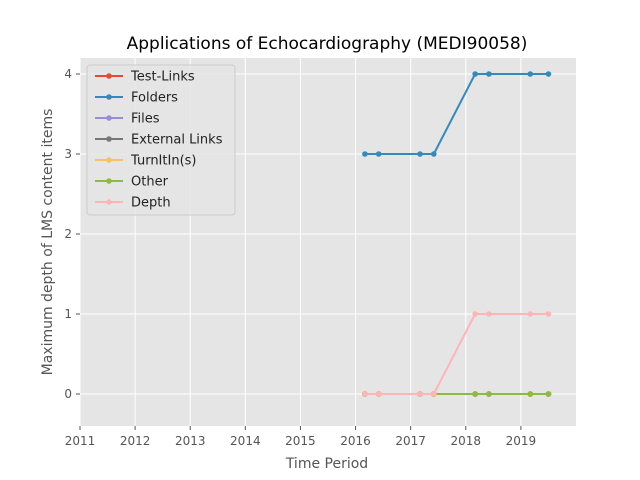  Describe the element at coordinates (150, 182) in the screenshot. I see `legend-label: Other` at that location.